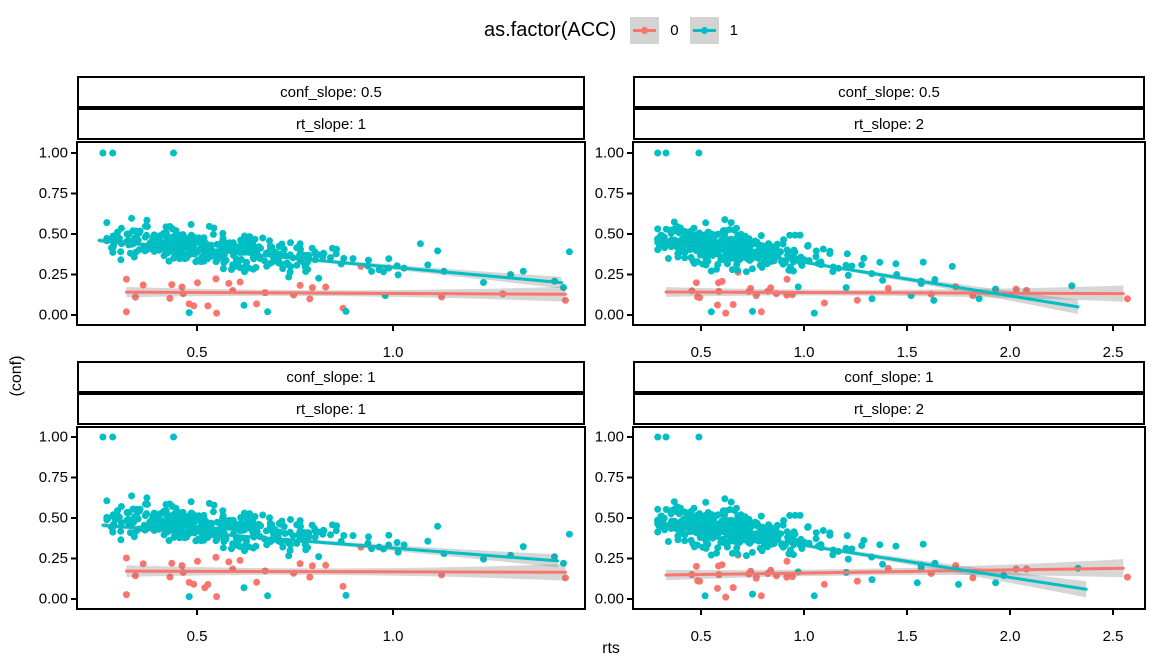  I want to click on facet-strips-bottom-left: conf_slope: 1 rt_slope: 1, so click(331, 393).